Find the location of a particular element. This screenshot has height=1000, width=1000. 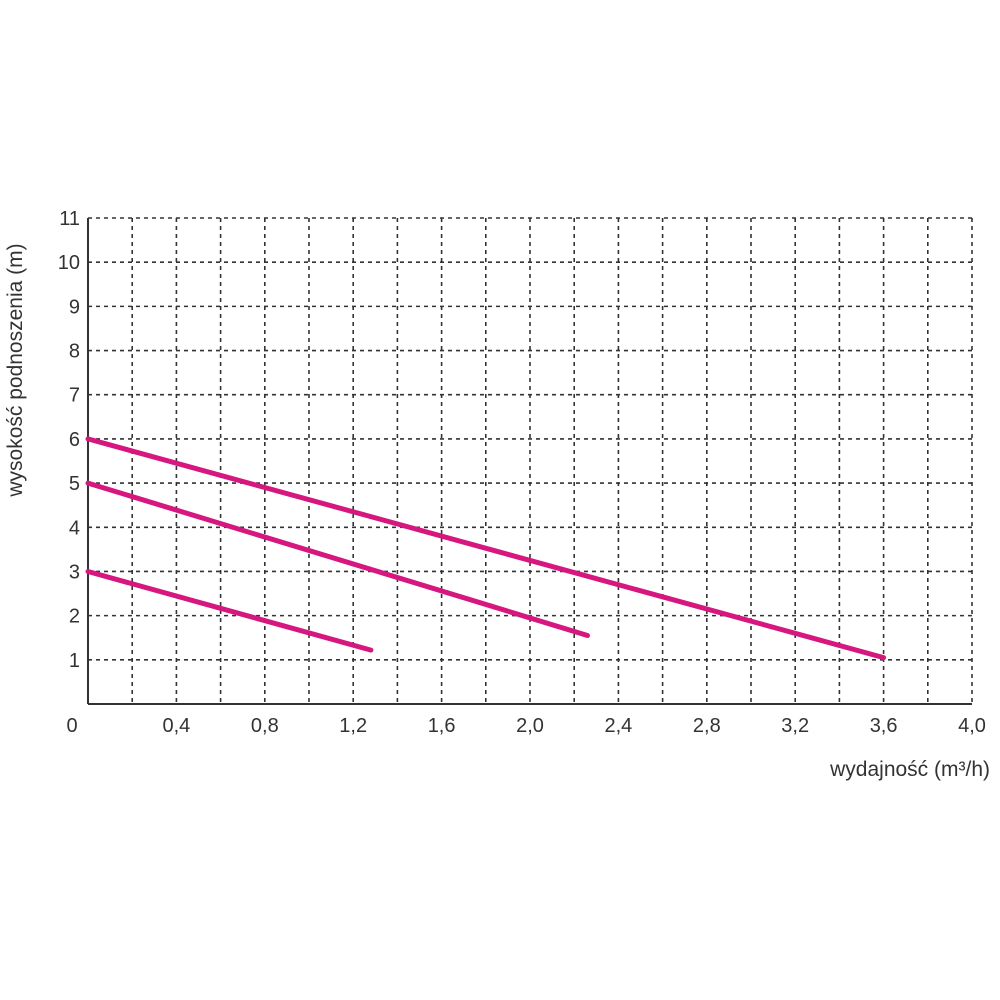

y-tick-label: 6 is located at coordinates (74, 440).